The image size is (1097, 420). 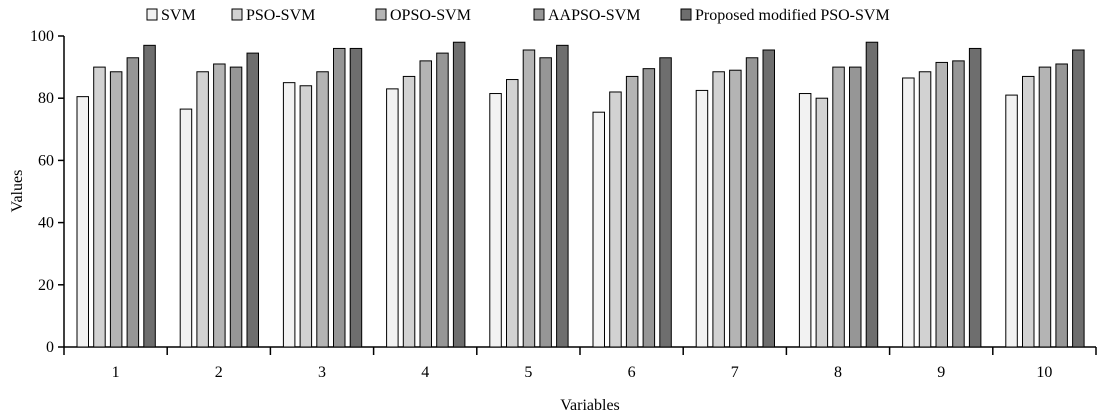 I want to click on x-tick-label: 7, so click(x=735, y=372).